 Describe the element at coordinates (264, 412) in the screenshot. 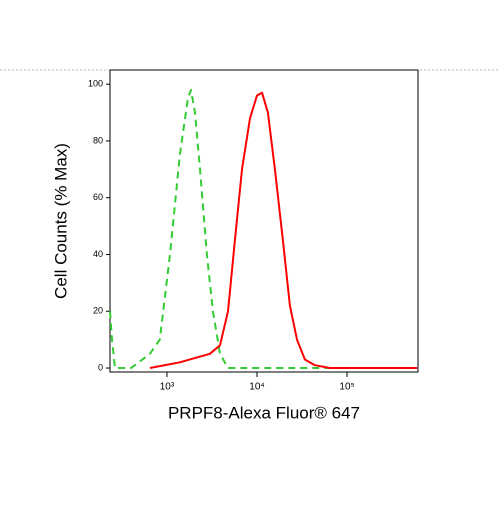

I see `x-axis-label: PRPF8-Alexa Fluor® 647` at that location.